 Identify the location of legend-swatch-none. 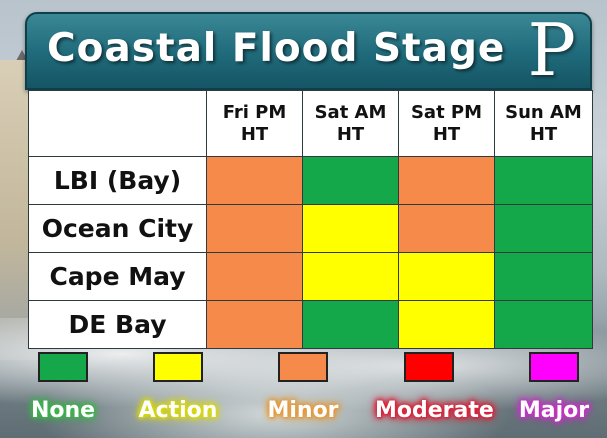
(63, 367).